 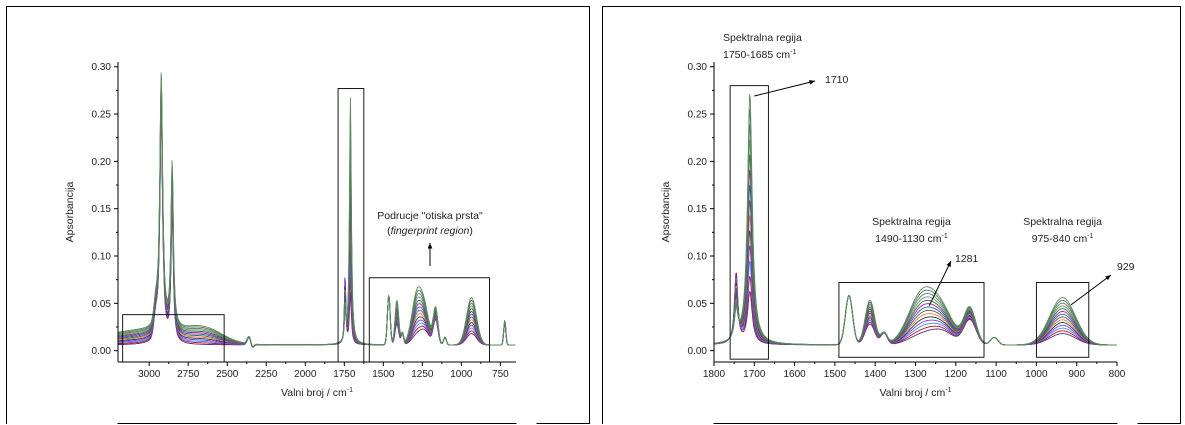 I want to click on left-x-tick-label-1000: 1000, so click(x=461, y=374).